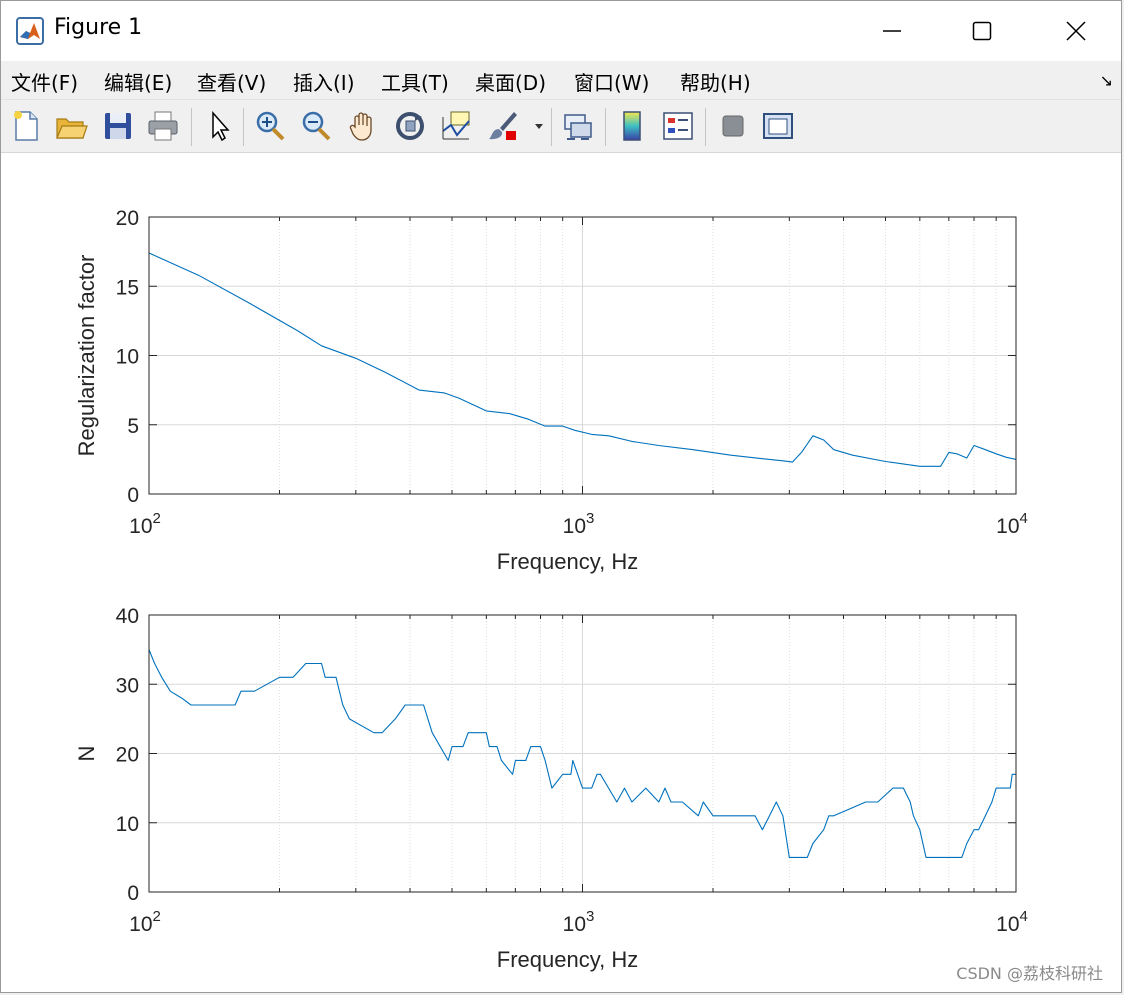 Image resolution: width=1124 pixels, height=995 pixels. Describe the element at coordinates (45, 83) in the screenshot. I see `menu-file: 文件(F)` at that location.